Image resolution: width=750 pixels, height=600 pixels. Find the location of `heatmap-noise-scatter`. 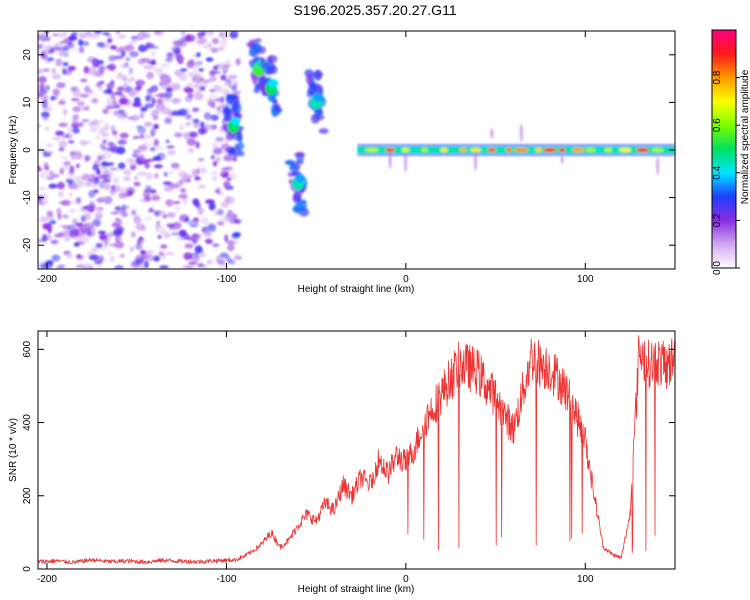

heatmap-noise-scatter is located at coordinates (140, 150).